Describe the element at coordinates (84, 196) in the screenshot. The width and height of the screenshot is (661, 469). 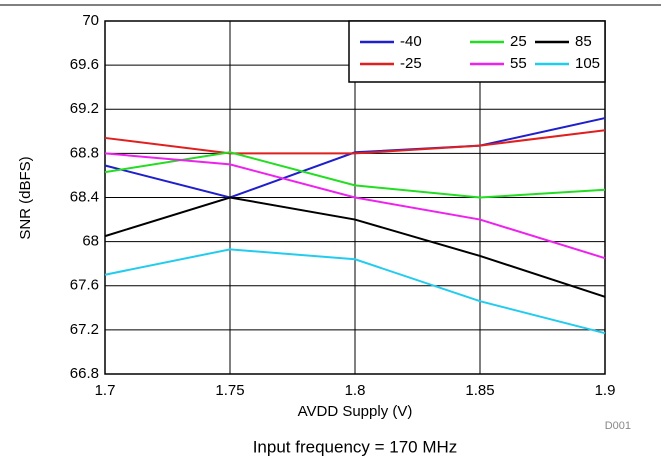
I see `y-tick-label: 68.4` at that location.